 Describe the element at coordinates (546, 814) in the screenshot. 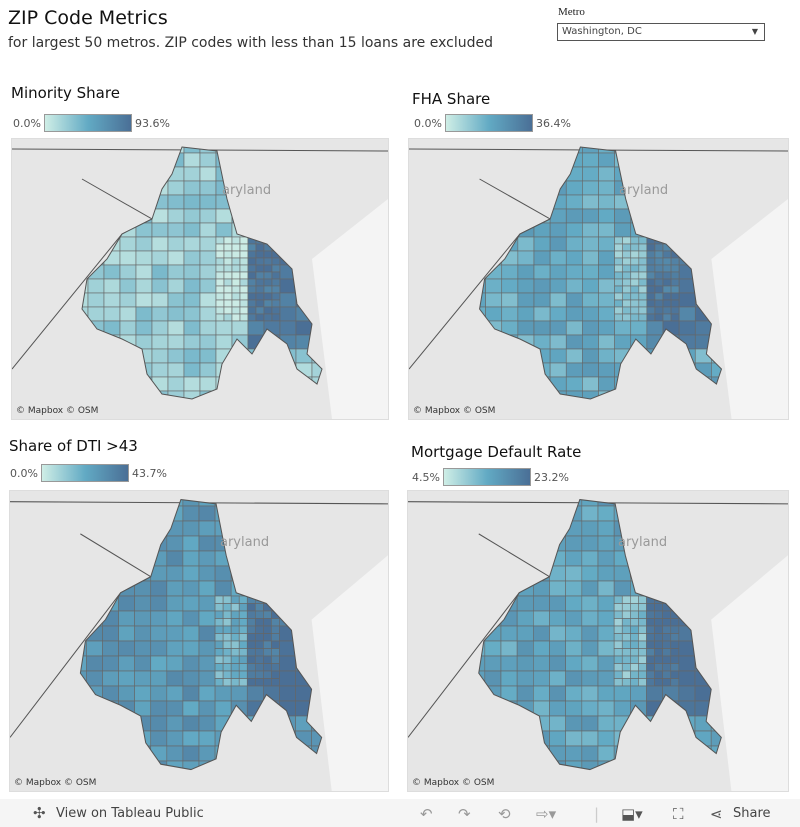

I see `refresh-icon: ⇨▾` at that location.